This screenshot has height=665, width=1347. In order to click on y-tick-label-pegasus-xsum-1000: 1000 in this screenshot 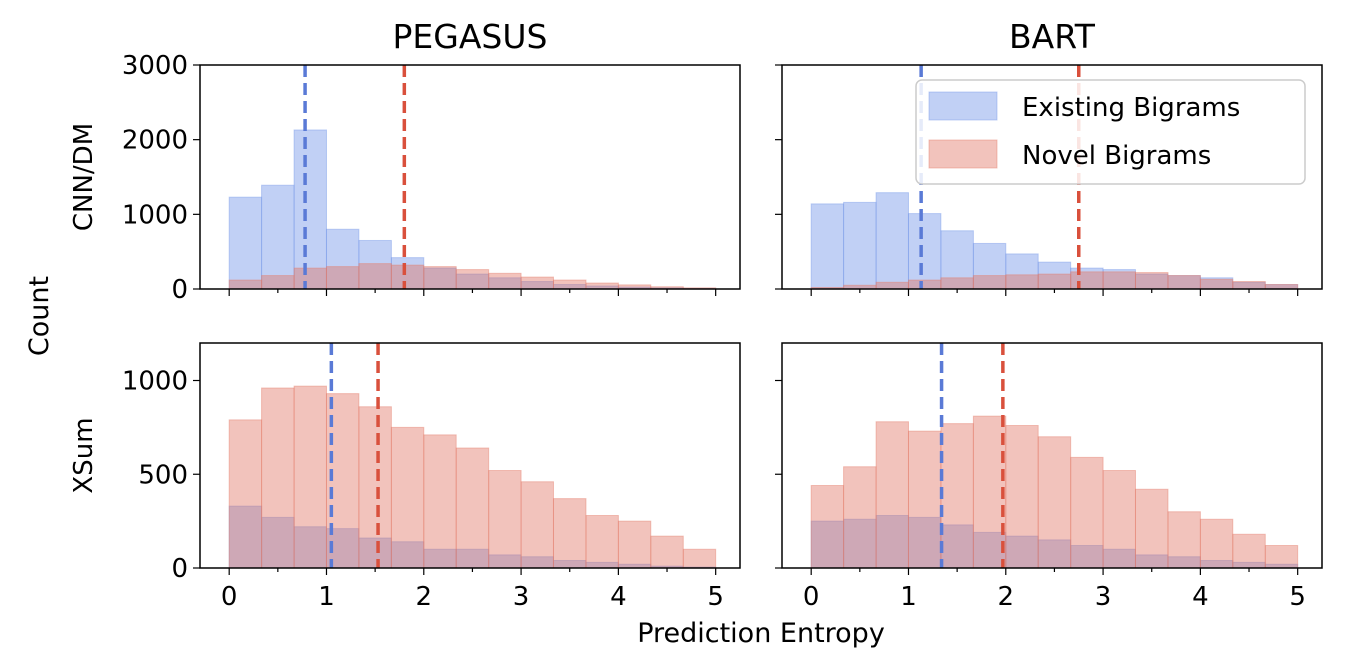, I will do `click(155, 382)`.